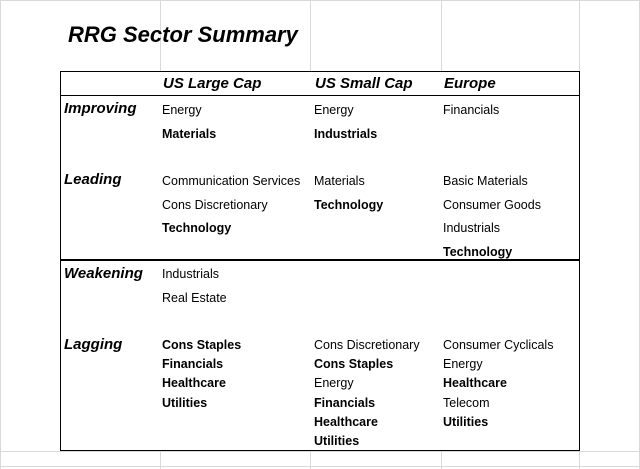  Describe the element at coordinates (212, 83) in the screenshot. I see `column-header-us-large-cap: US Large Cap` at that location.